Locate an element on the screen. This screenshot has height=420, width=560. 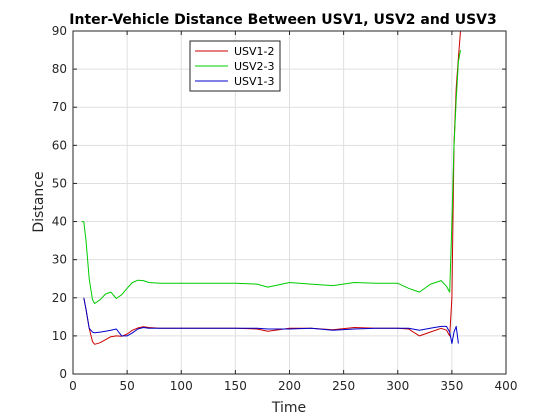
y-tick-label: 0 is located at coordinates (63, 374).